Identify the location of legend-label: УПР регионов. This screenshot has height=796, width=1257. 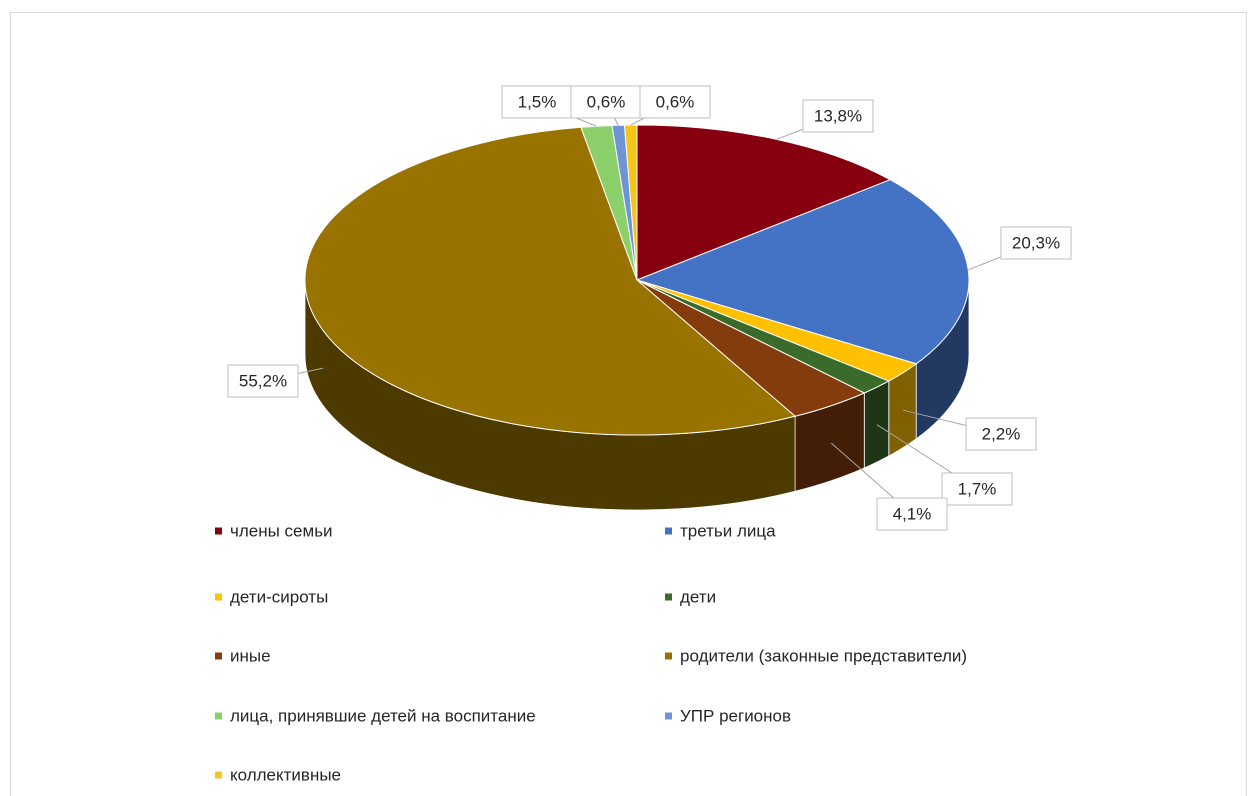
(735, 715).